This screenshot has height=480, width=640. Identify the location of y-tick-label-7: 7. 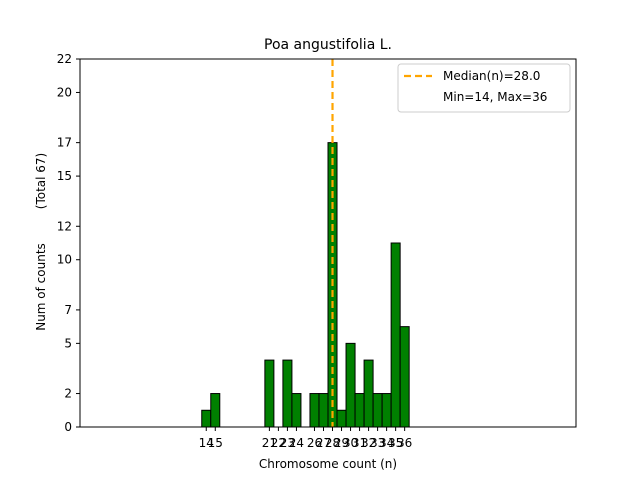
(68, 310).